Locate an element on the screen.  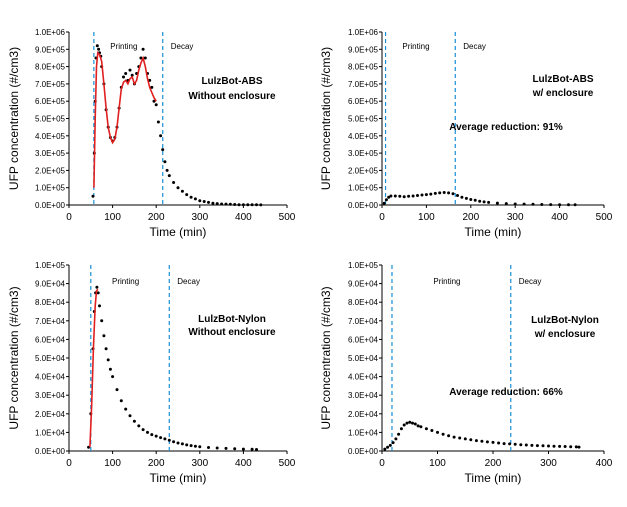
x-tick-label: 400 is located at coordinates (243, 217).